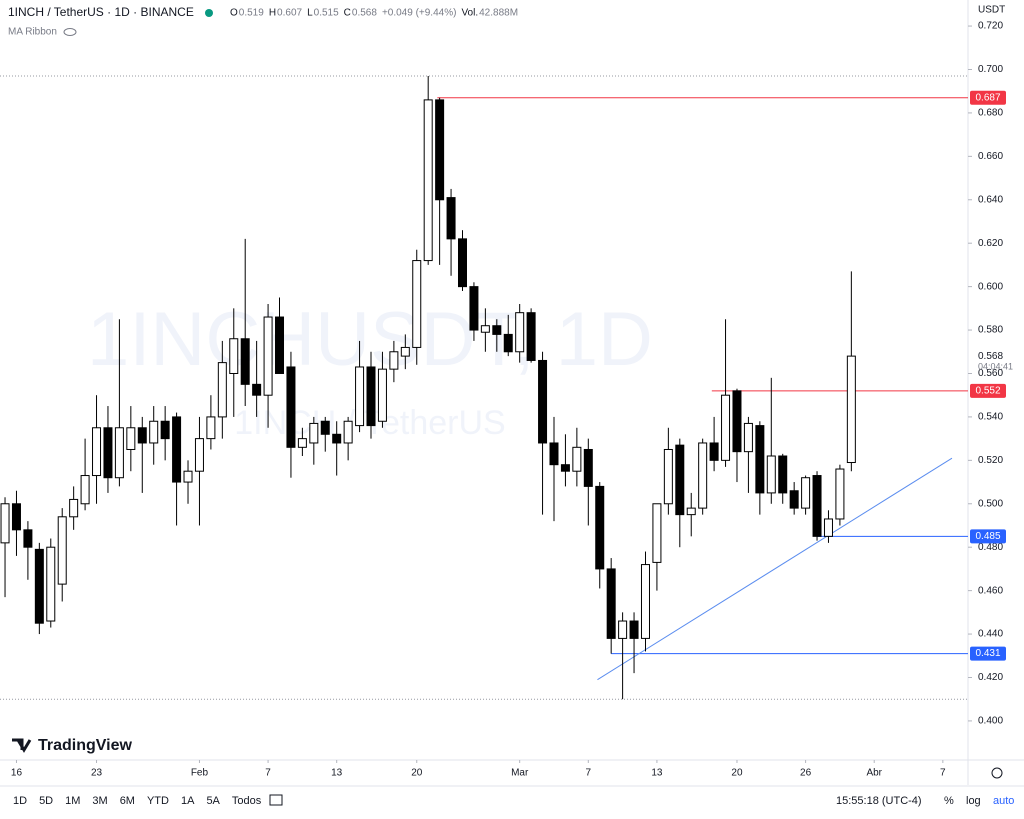 This screenshot has height=819, width=1024. I want to click on x-tick-label: 13, so click(337, 773).